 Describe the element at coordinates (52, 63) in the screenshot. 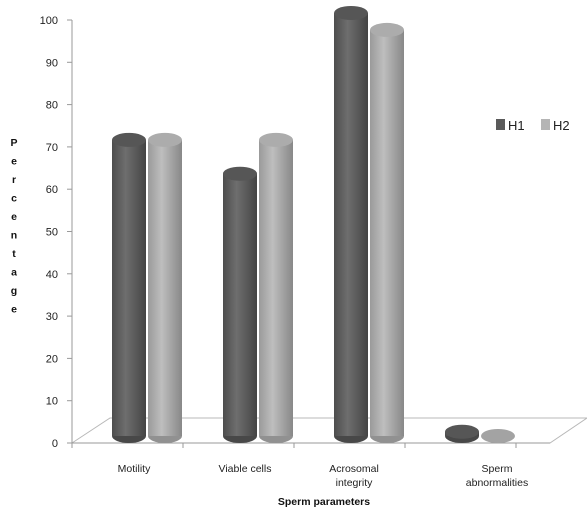

I see `y-tick-label: 90` at that location.